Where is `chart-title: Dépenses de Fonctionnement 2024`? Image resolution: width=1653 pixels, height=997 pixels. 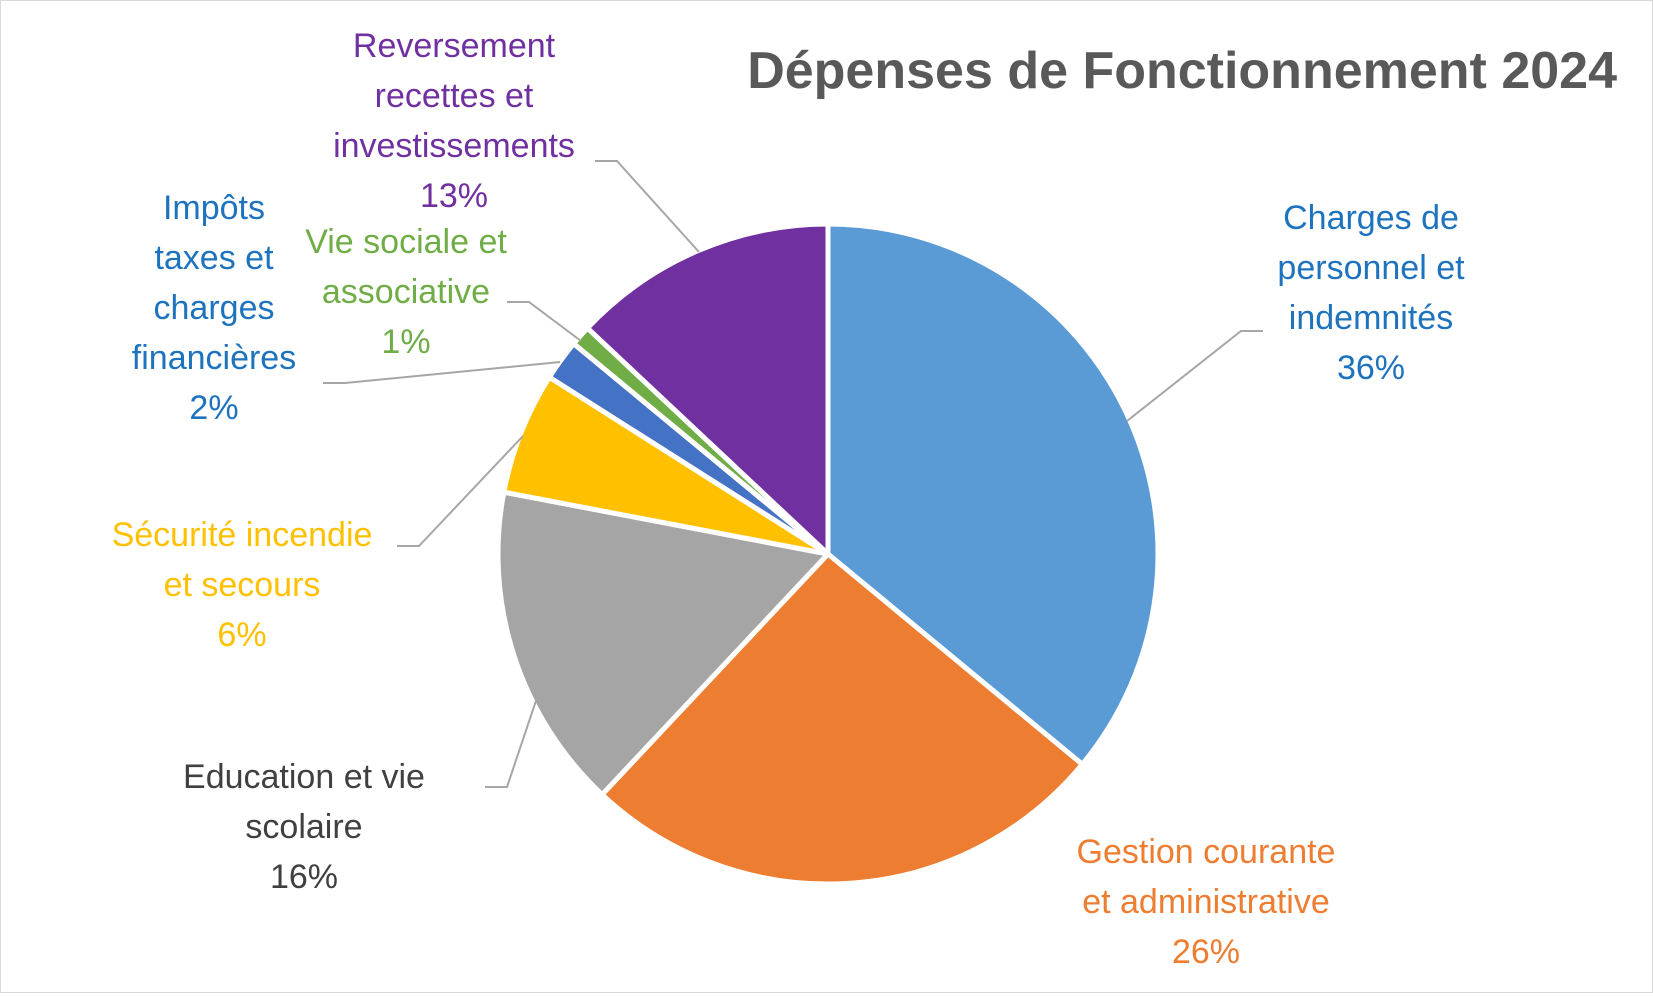 chart-title: Dépenses de Fonctionnement 2024 is located at coordinates (1182, 71).